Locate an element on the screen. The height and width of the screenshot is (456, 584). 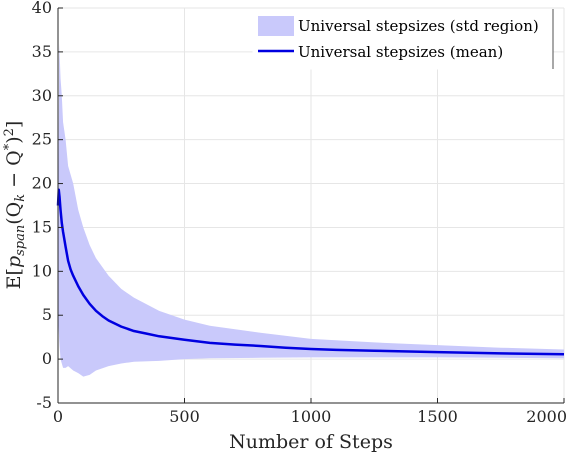
legend-box is located at coordinates (403, 39).